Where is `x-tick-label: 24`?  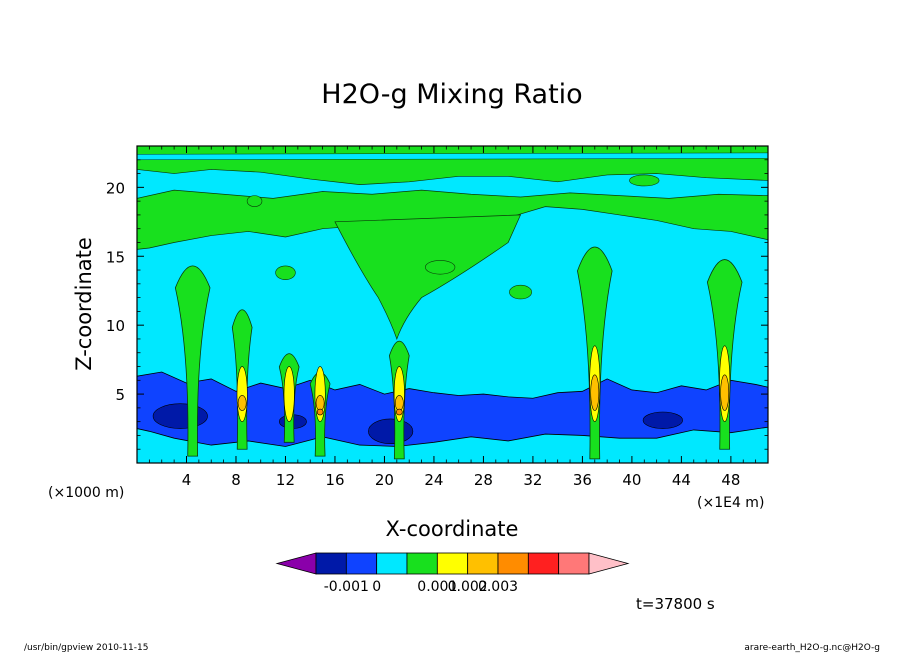
x-tick-label: 24 is located at coordinates (433, 480).